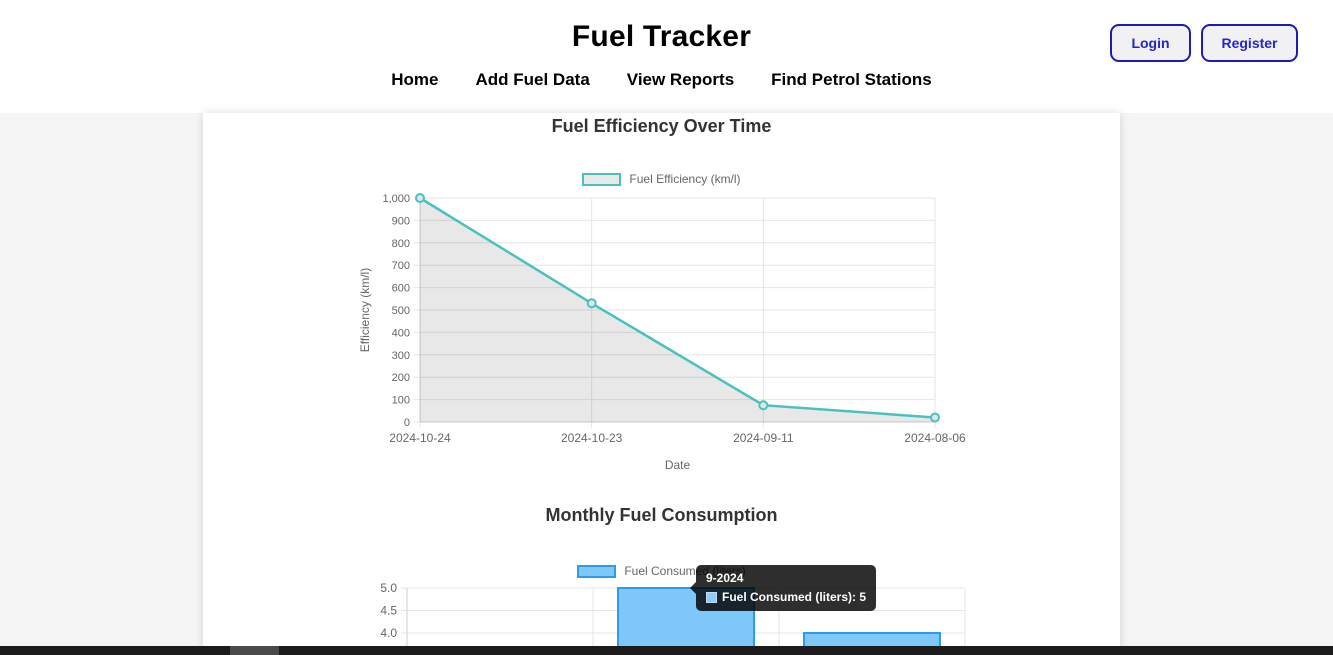 This screenshot has width=1333, height=655. Describe the element at coordinates (725, 578) in the screenshot. I see `tooltip-title: 9-2024` at that location.